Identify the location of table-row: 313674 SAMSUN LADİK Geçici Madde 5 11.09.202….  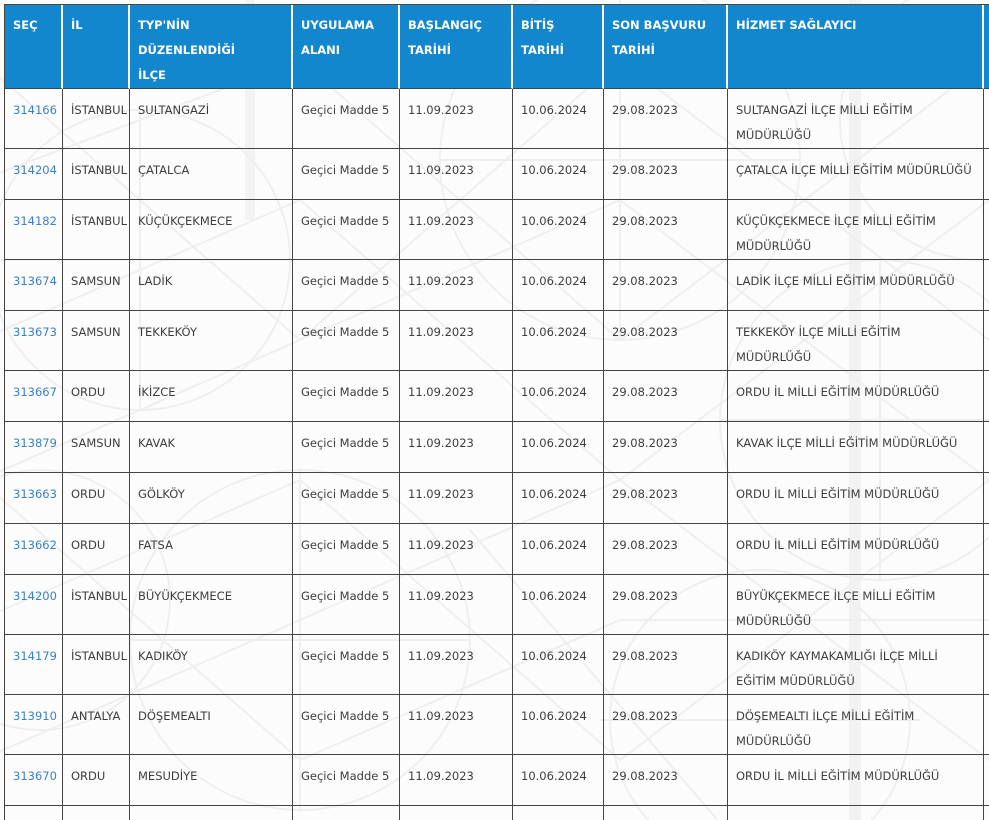
(497, 285).